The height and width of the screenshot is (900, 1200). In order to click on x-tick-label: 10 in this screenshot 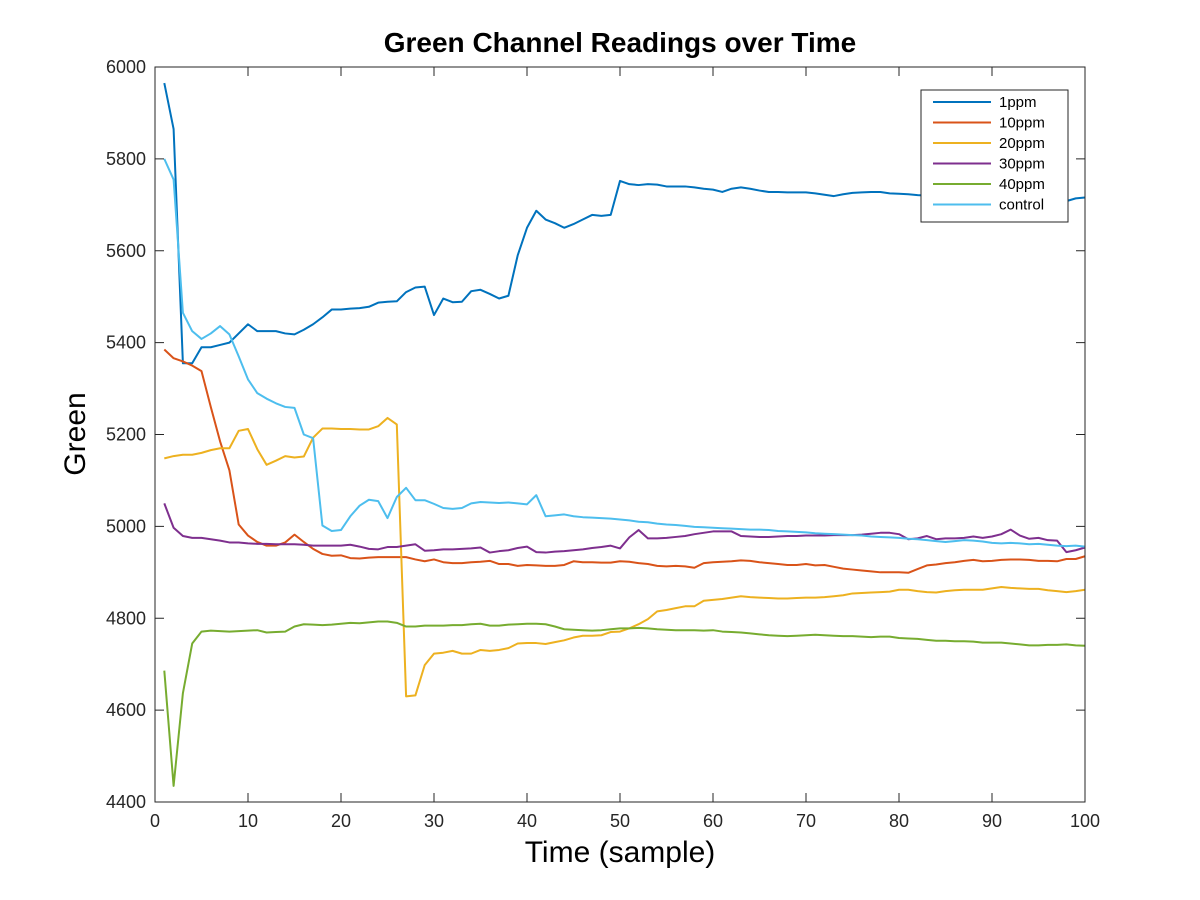, I will do `click(248, 821)`.